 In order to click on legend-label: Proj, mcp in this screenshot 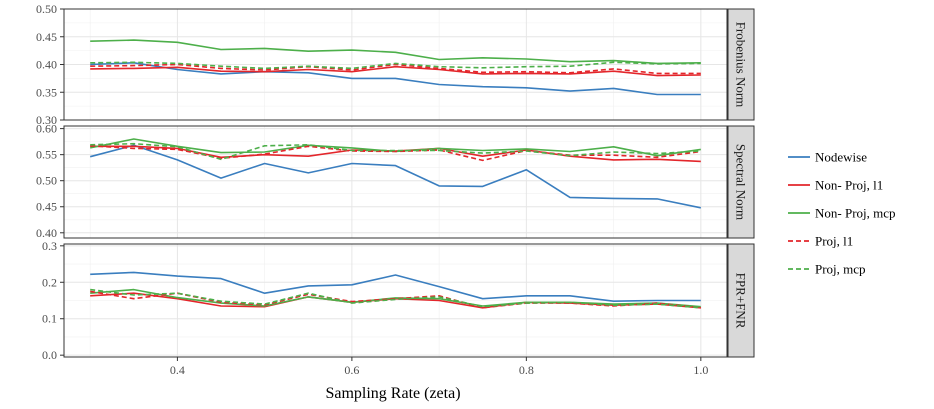, I will do `click(840, 269)`.